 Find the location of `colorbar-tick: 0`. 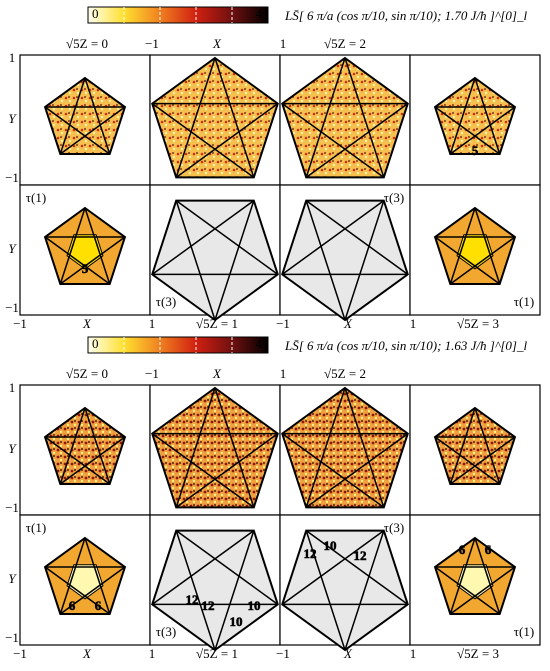

colorbar-tick: 0 is located at coordinates (95, 343).